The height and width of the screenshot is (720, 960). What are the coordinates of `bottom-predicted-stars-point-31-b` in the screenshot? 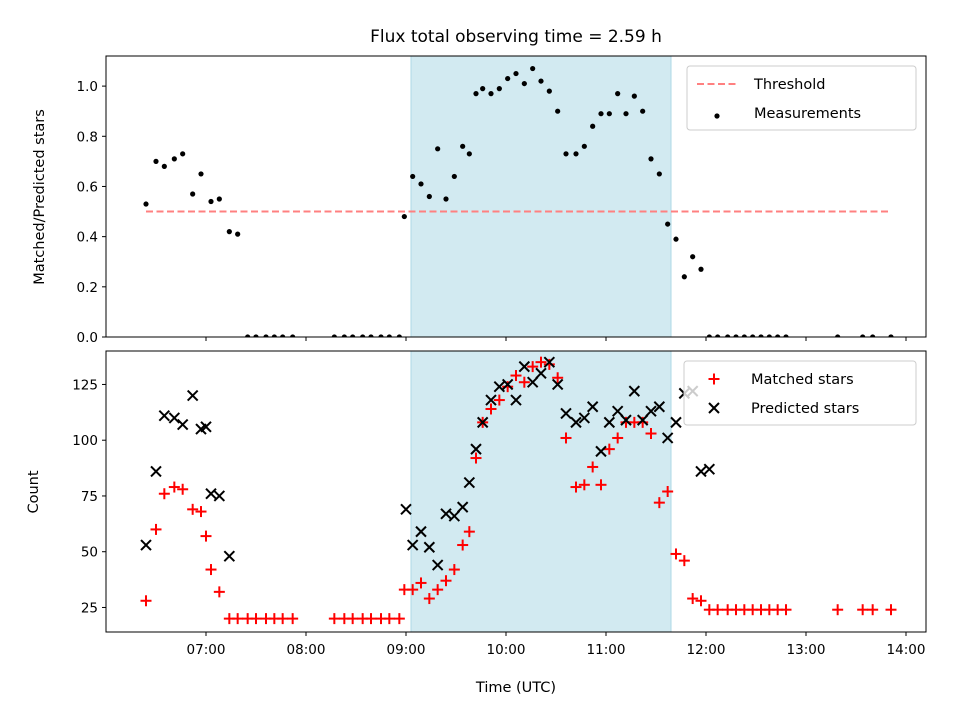 It's located at (566, 413).